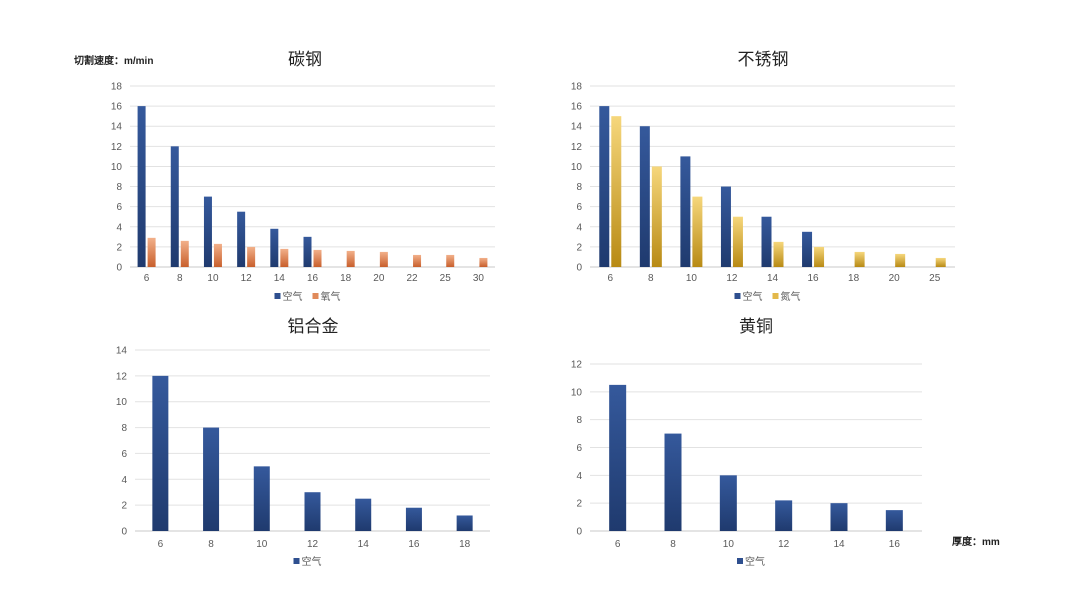 This screenshot has width=1080, height=608. Describe the element at coordinates (412, 278) in the screenshot. I see `x-tick-label: 22` at that location.